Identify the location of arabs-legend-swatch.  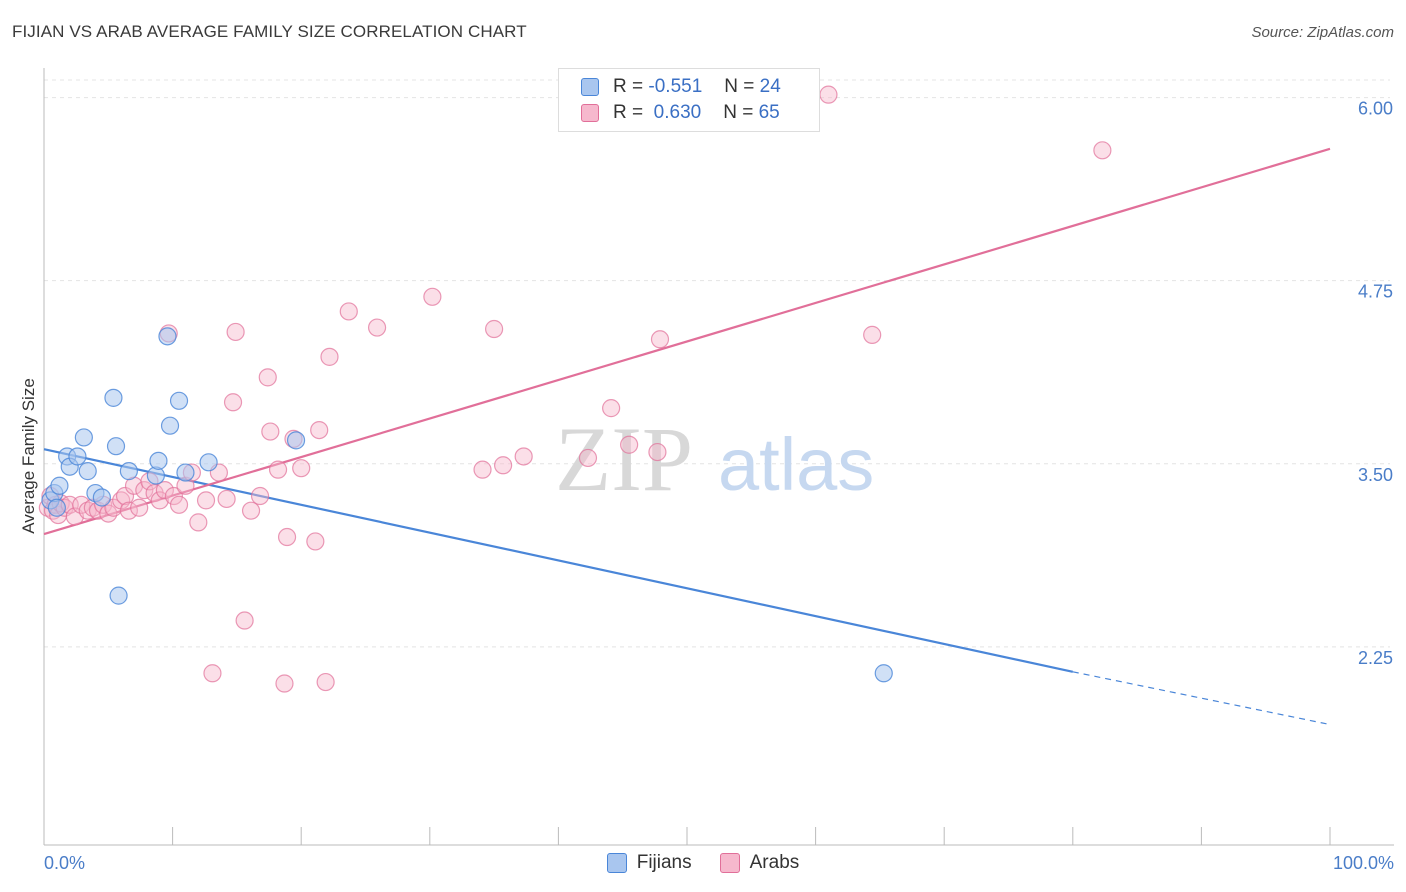
(729, 863).